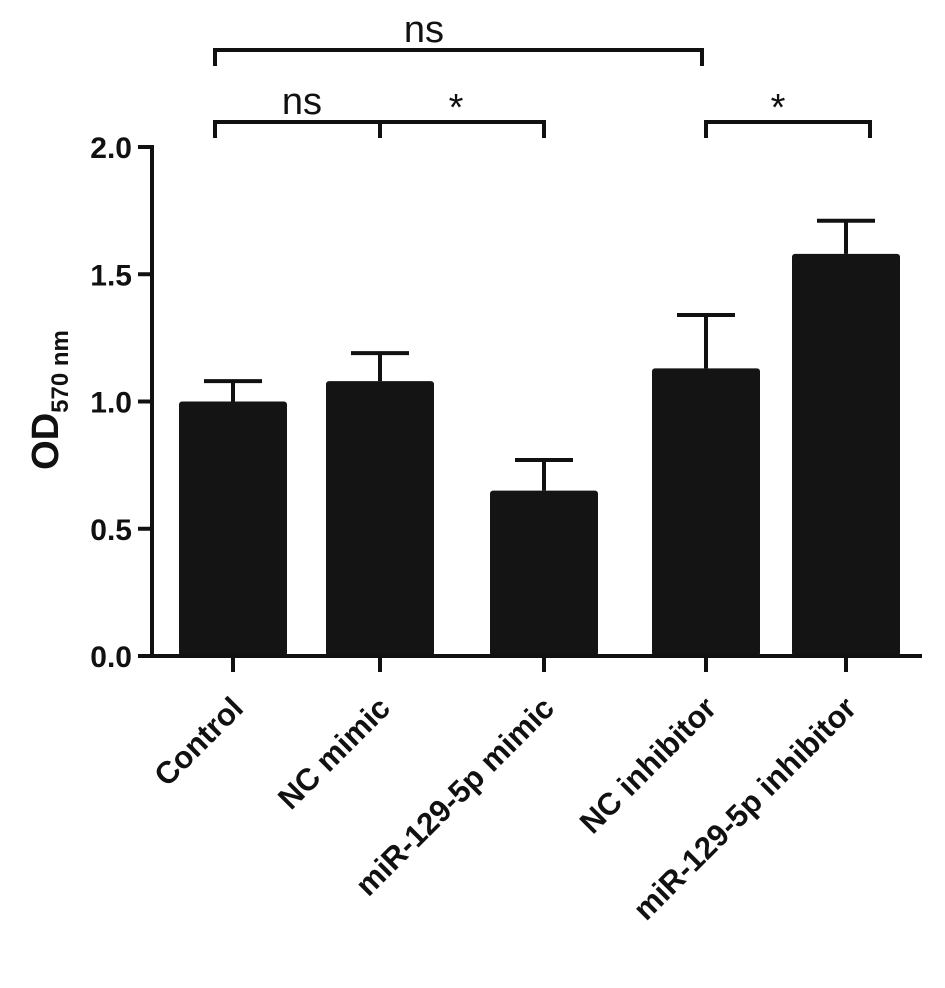 The width and height of the screenshot is (945, 988). I want to click on y-tick-label-4: 2.0, so click(111, 148).